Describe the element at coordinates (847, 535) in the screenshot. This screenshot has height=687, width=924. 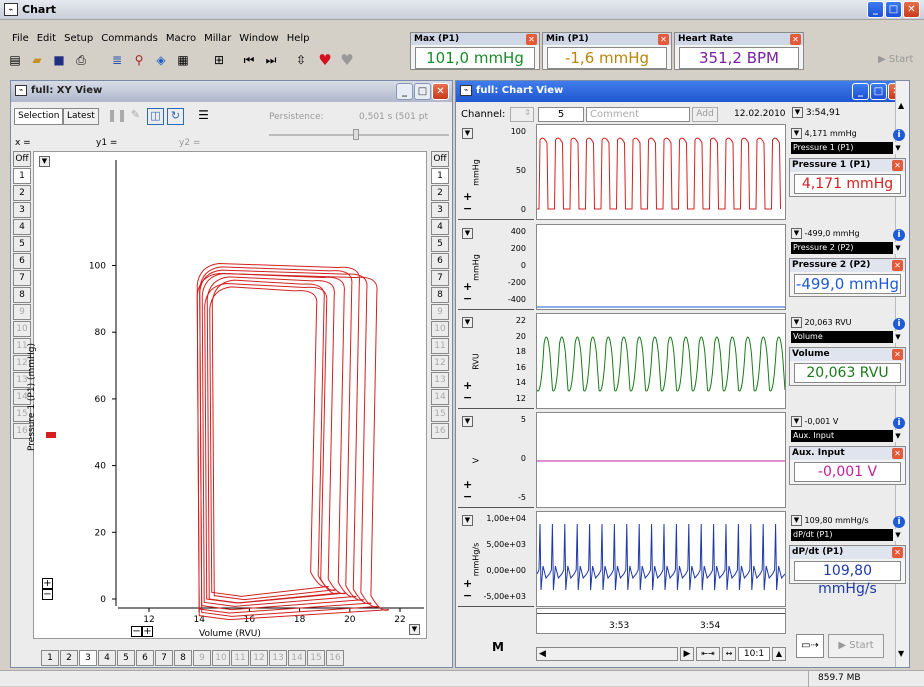
I see `channel-name-dropdown: dP/dt (P1) ▼` at that location.